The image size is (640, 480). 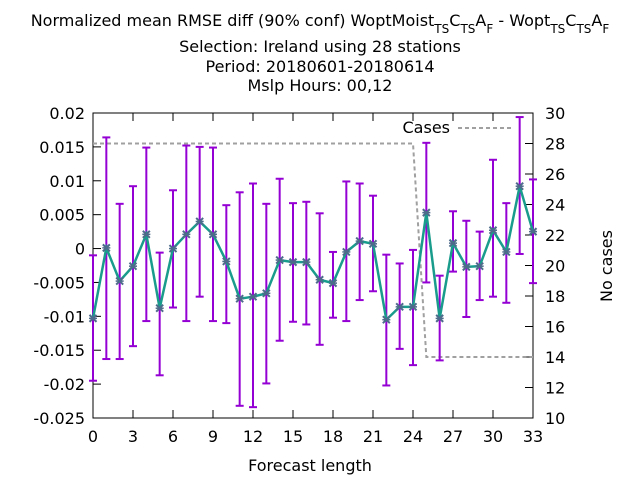 I want to click on x-tick-label: 30, so click(x=493, y=436).